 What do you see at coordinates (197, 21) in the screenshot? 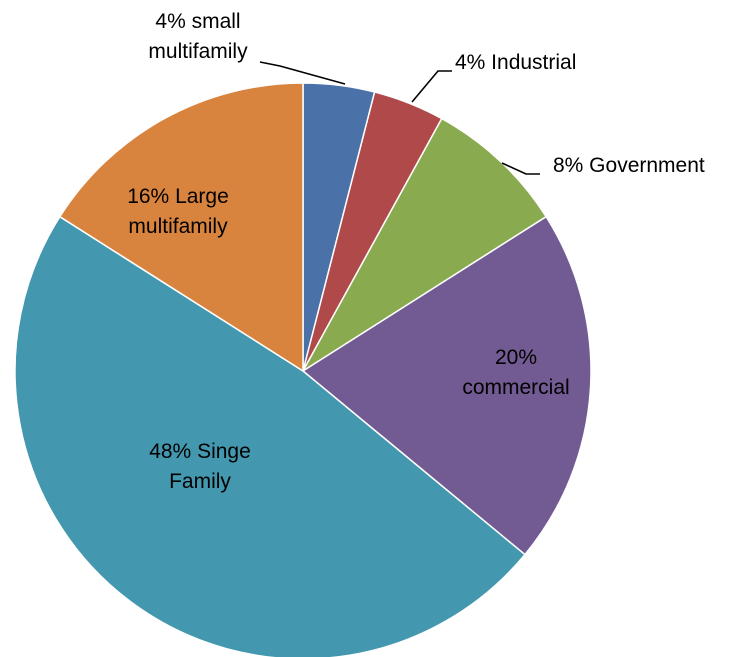
I see `slice-label-line: 4% small` at bounding box center [197, 21].